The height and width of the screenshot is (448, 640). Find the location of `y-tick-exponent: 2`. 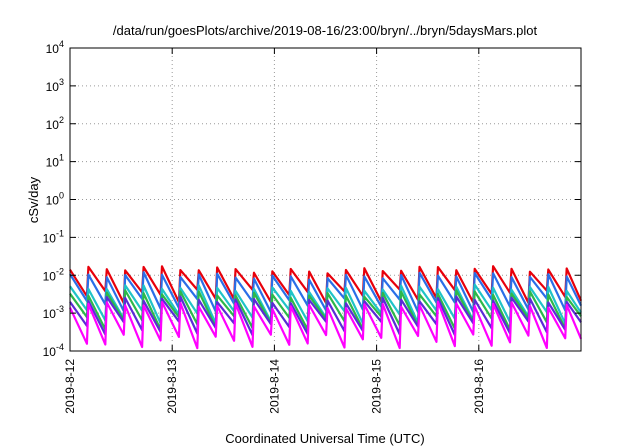

y-tick-exponent: 2 is located at coordinates (61, 120).